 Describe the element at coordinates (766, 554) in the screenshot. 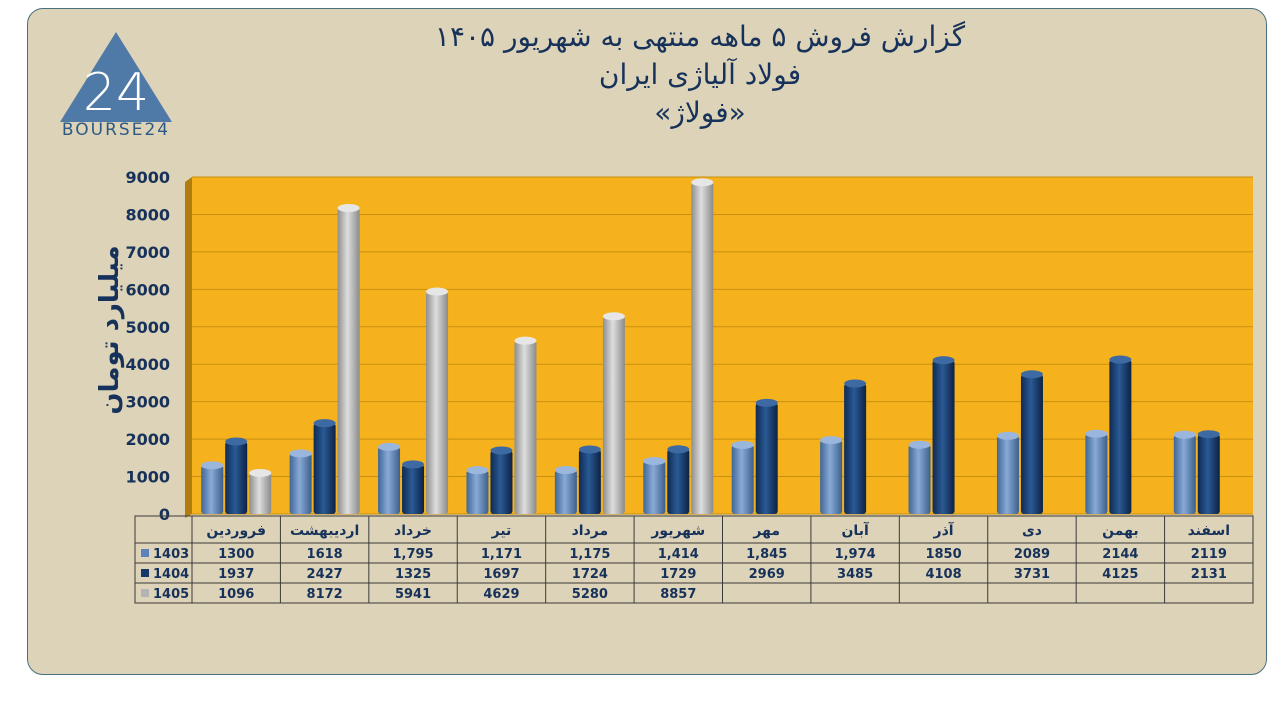

I see `data-label: 1,845` at that location.